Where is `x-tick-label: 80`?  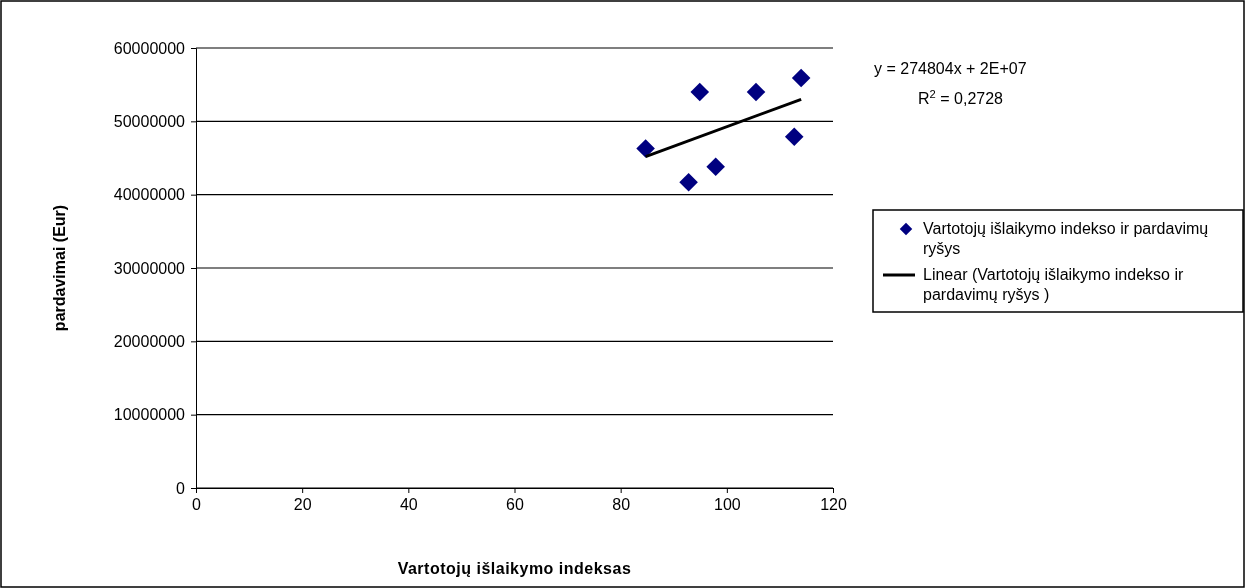
x-tick-label: 80 is located at coordinates (621, 505).